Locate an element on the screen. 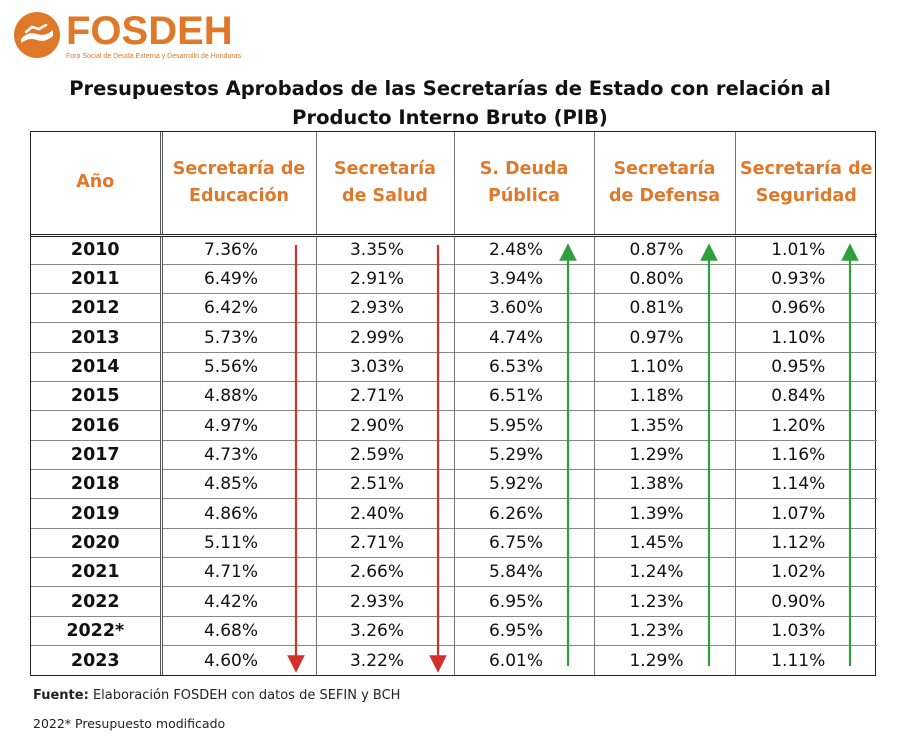 The height and width of the screenshot is (748, 900). percentage-cell: 1.14% is located at coordinates (805, 484).